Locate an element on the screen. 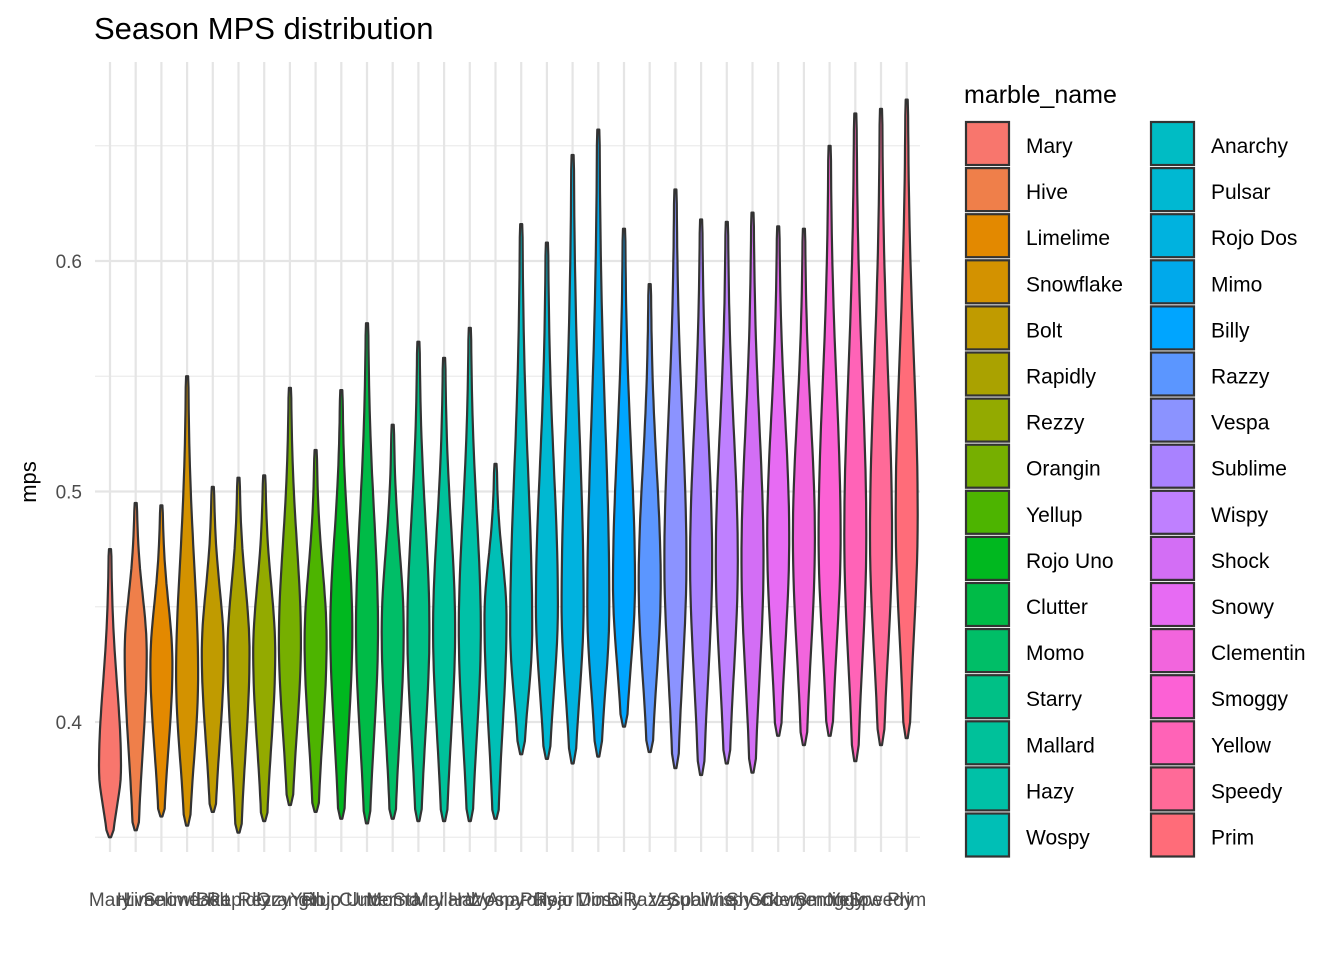 The width and height of the screenshot is (1344, 960). violin-wospy is located at coordinates (495, 641).